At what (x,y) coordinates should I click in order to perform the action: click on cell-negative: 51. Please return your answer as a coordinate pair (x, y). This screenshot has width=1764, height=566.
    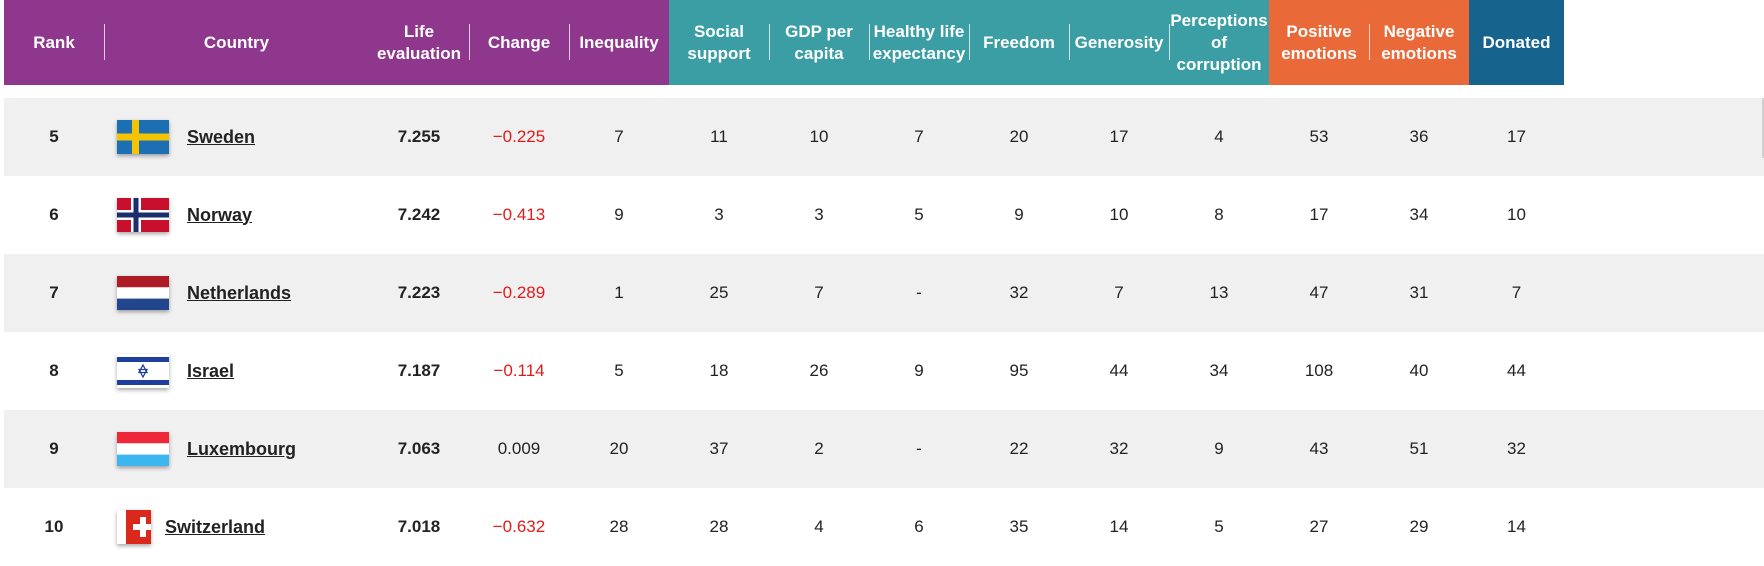
    Looking at the image, I should click on (1419, 449).